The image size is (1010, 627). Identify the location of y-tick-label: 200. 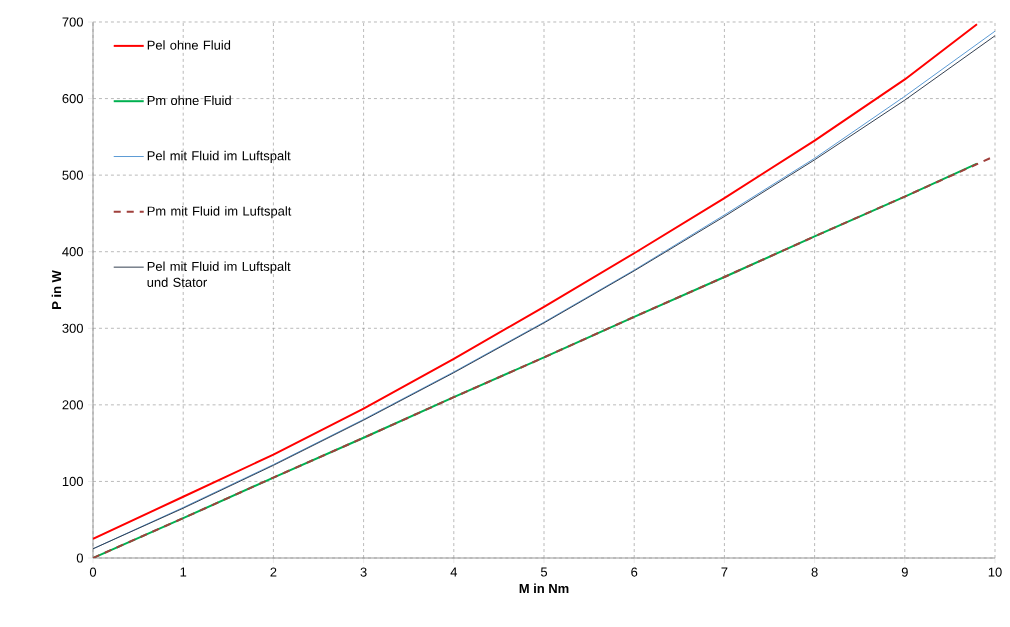
(72, 405).